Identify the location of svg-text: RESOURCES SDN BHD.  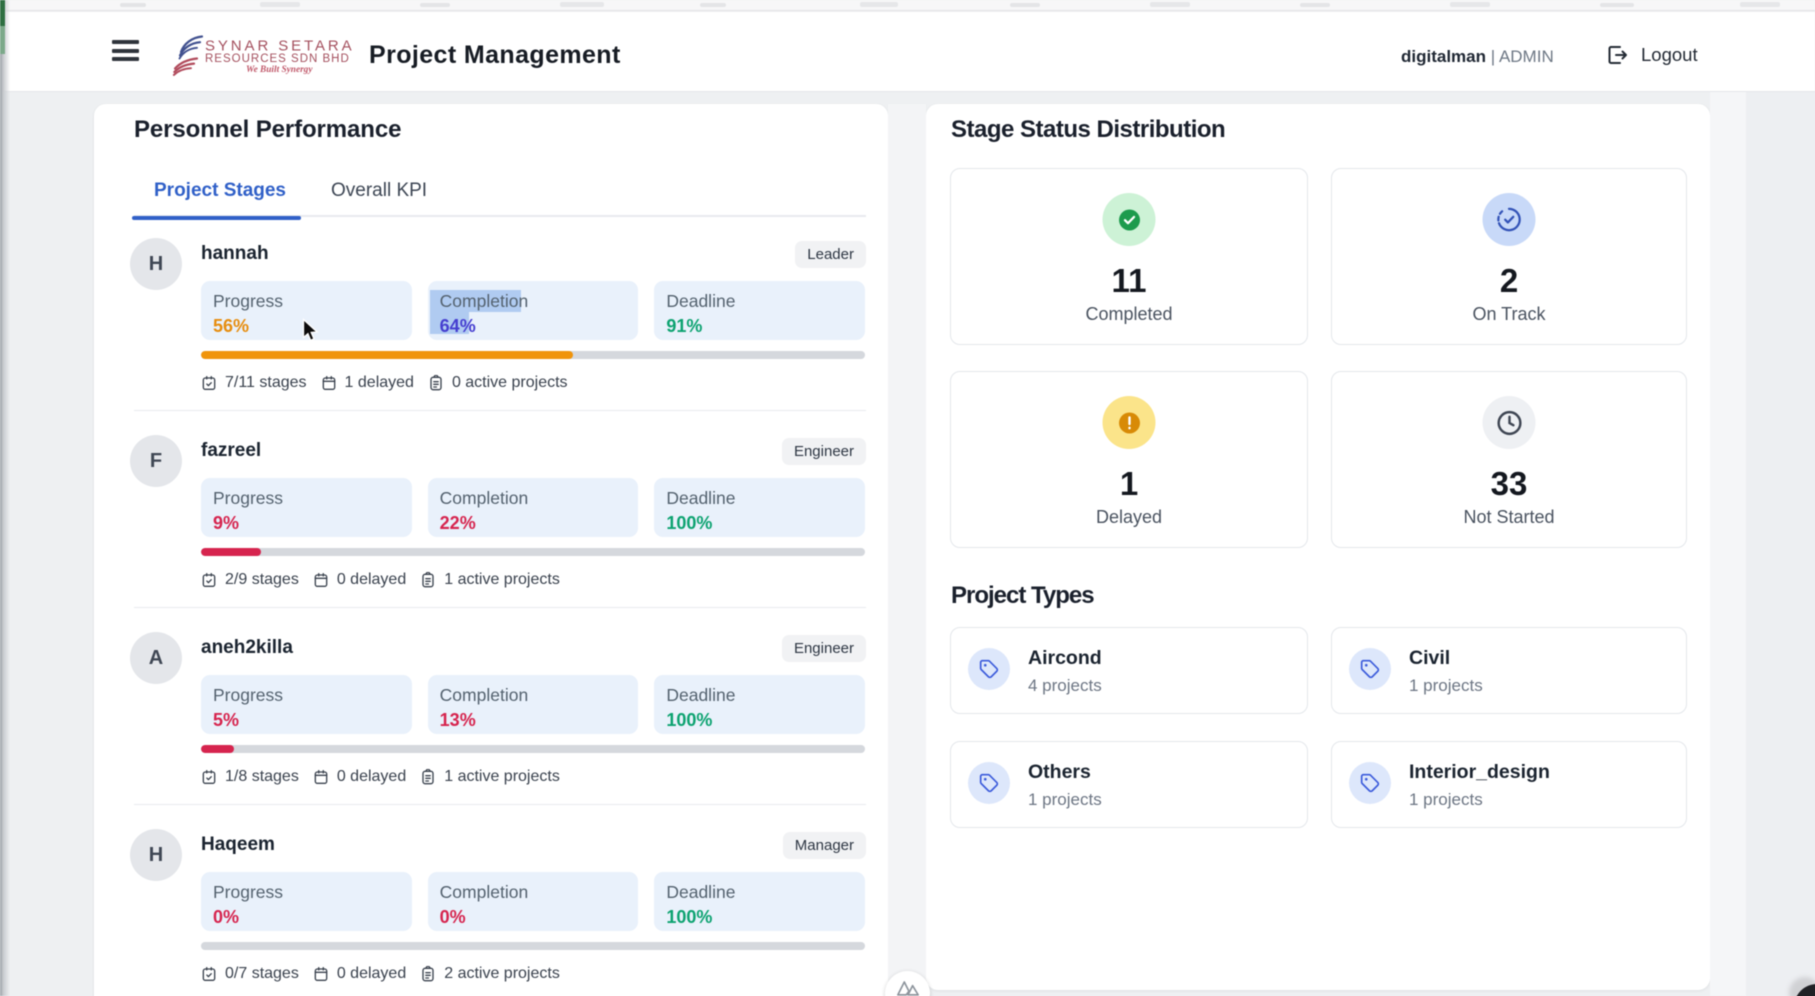
(277, 59).